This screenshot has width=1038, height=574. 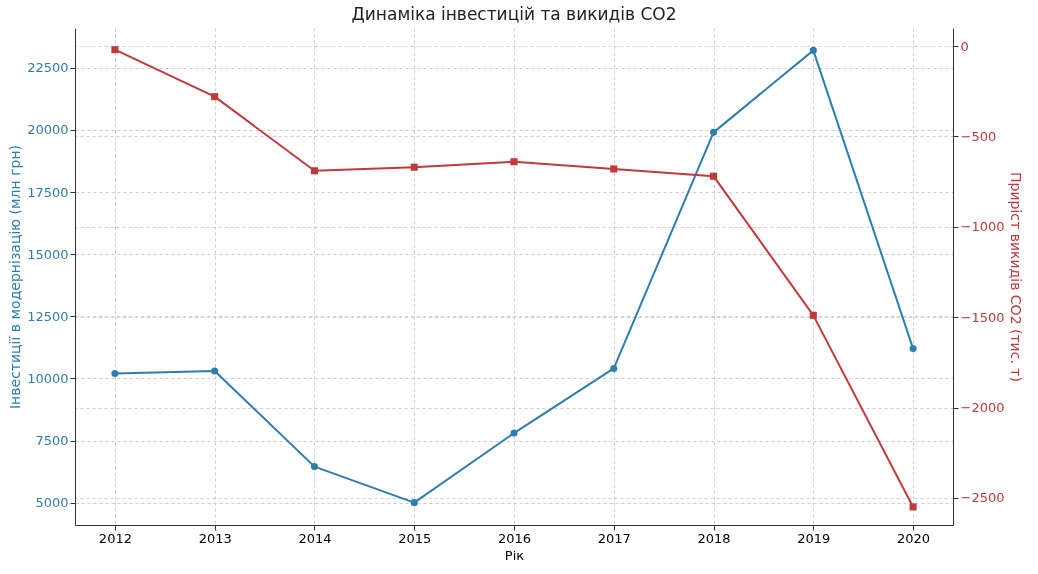 What do you see at coordinates (48, 316) in the screenshot?
I see `y-tick-label: 12500` at bounding box center [48, 316].